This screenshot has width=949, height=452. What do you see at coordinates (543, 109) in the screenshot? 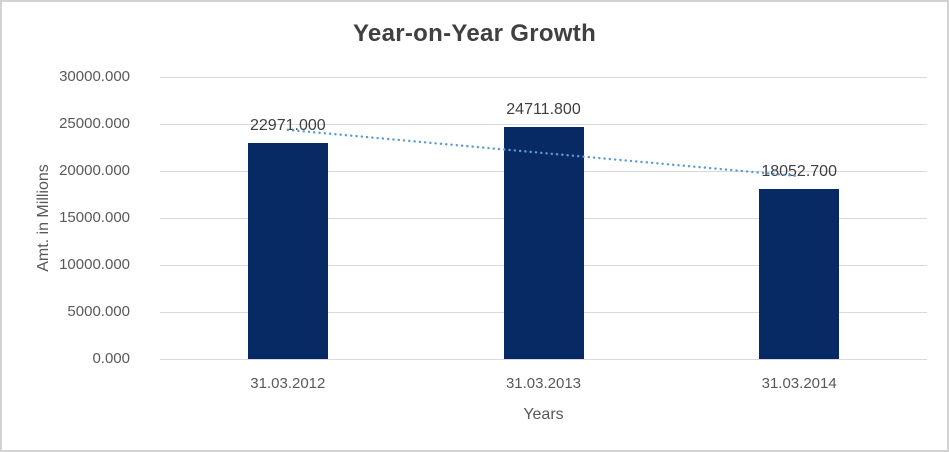
I see `bar-value-label: 24711.800` at bounding box center [543, 109].